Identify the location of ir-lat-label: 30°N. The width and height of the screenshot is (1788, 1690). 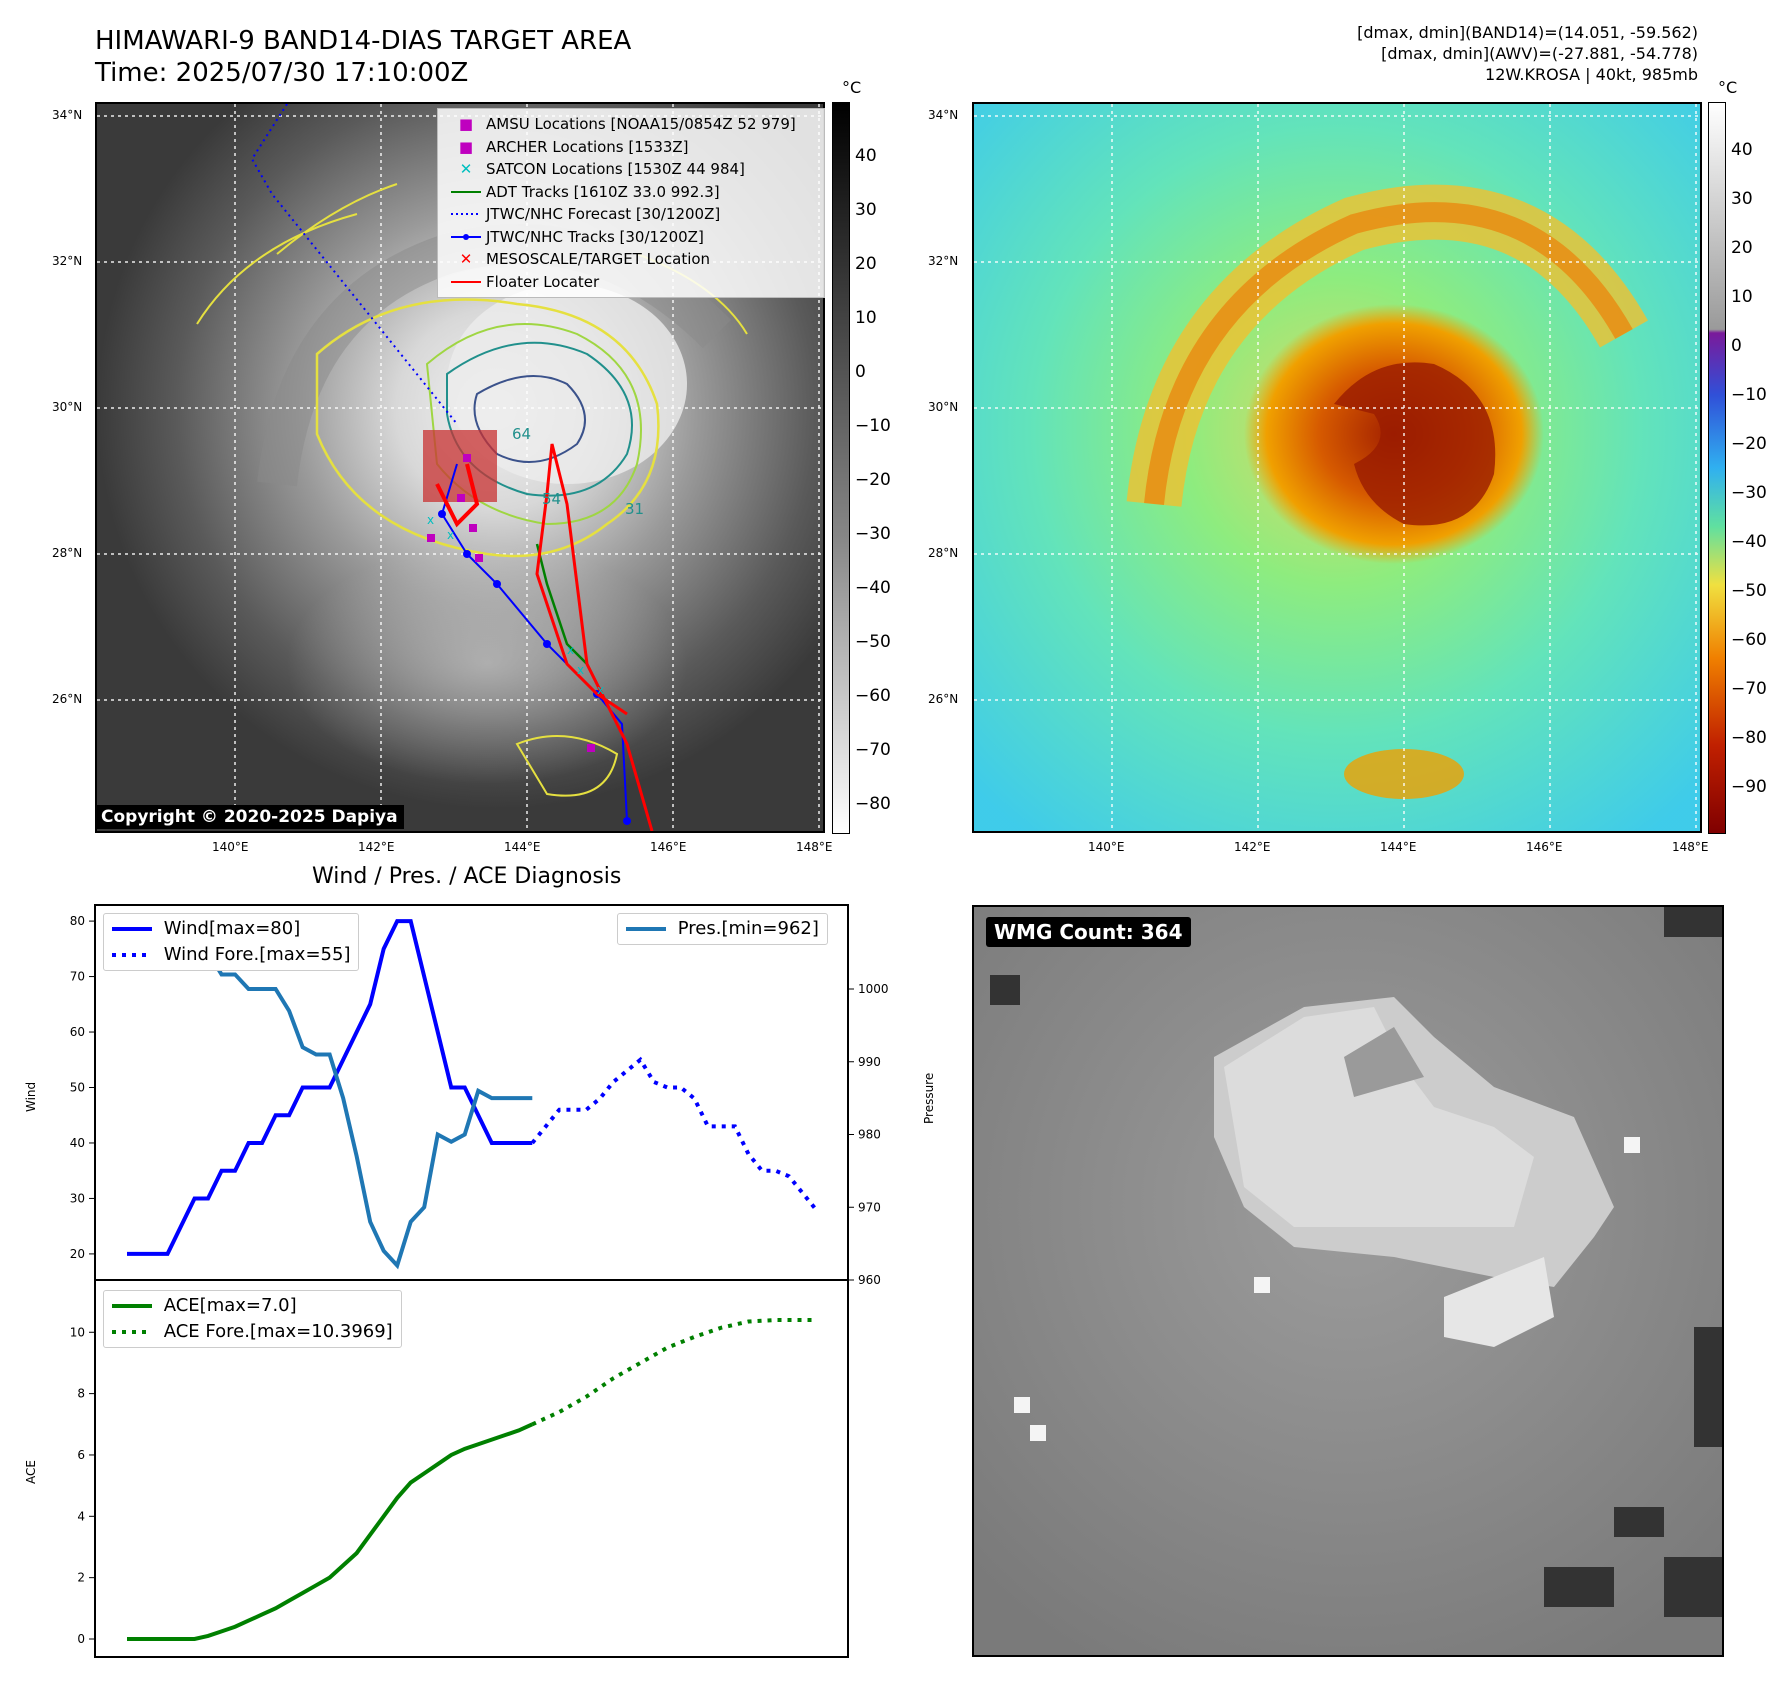
(67, 407).